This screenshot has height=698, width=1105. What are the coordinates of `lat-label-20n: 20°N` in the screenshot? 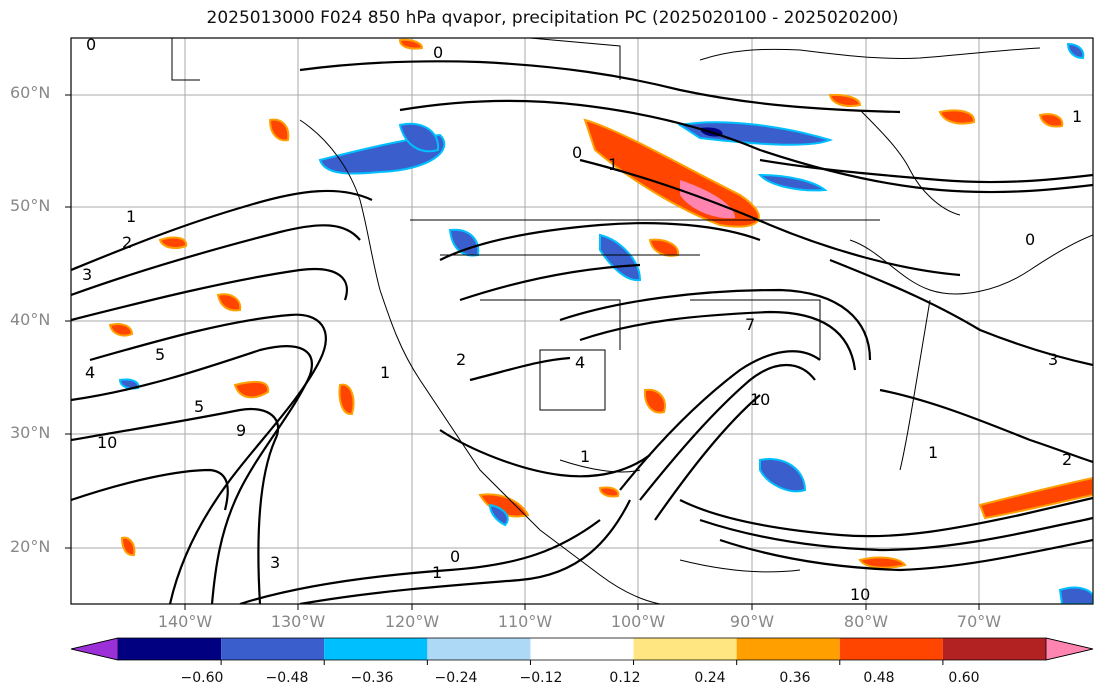 It's located at (30, 546).